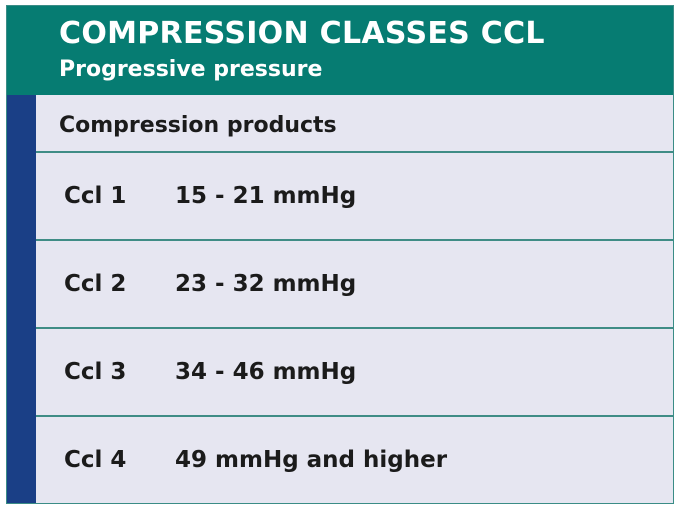  Describe the element at coordinates (95, 460) in the screenshot. I see `row-class-label: Ccl 4` at that location.